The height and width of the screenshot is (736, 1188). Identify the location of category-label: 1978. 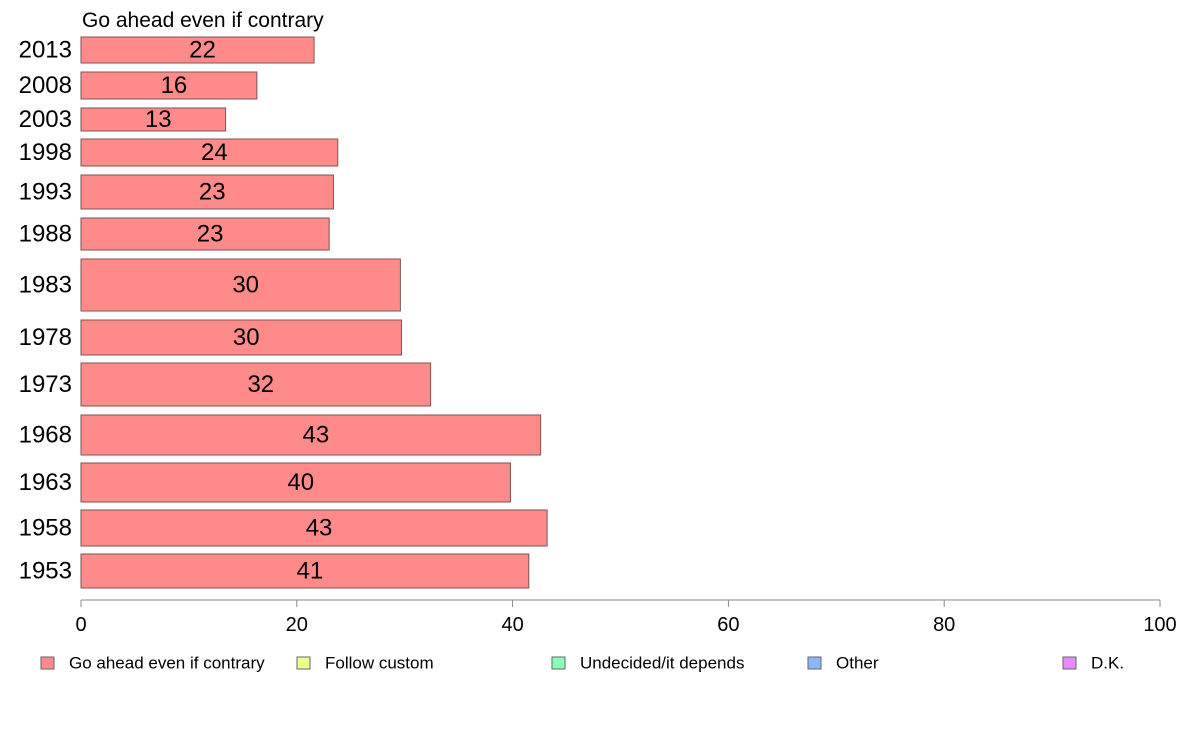
(45, 337).